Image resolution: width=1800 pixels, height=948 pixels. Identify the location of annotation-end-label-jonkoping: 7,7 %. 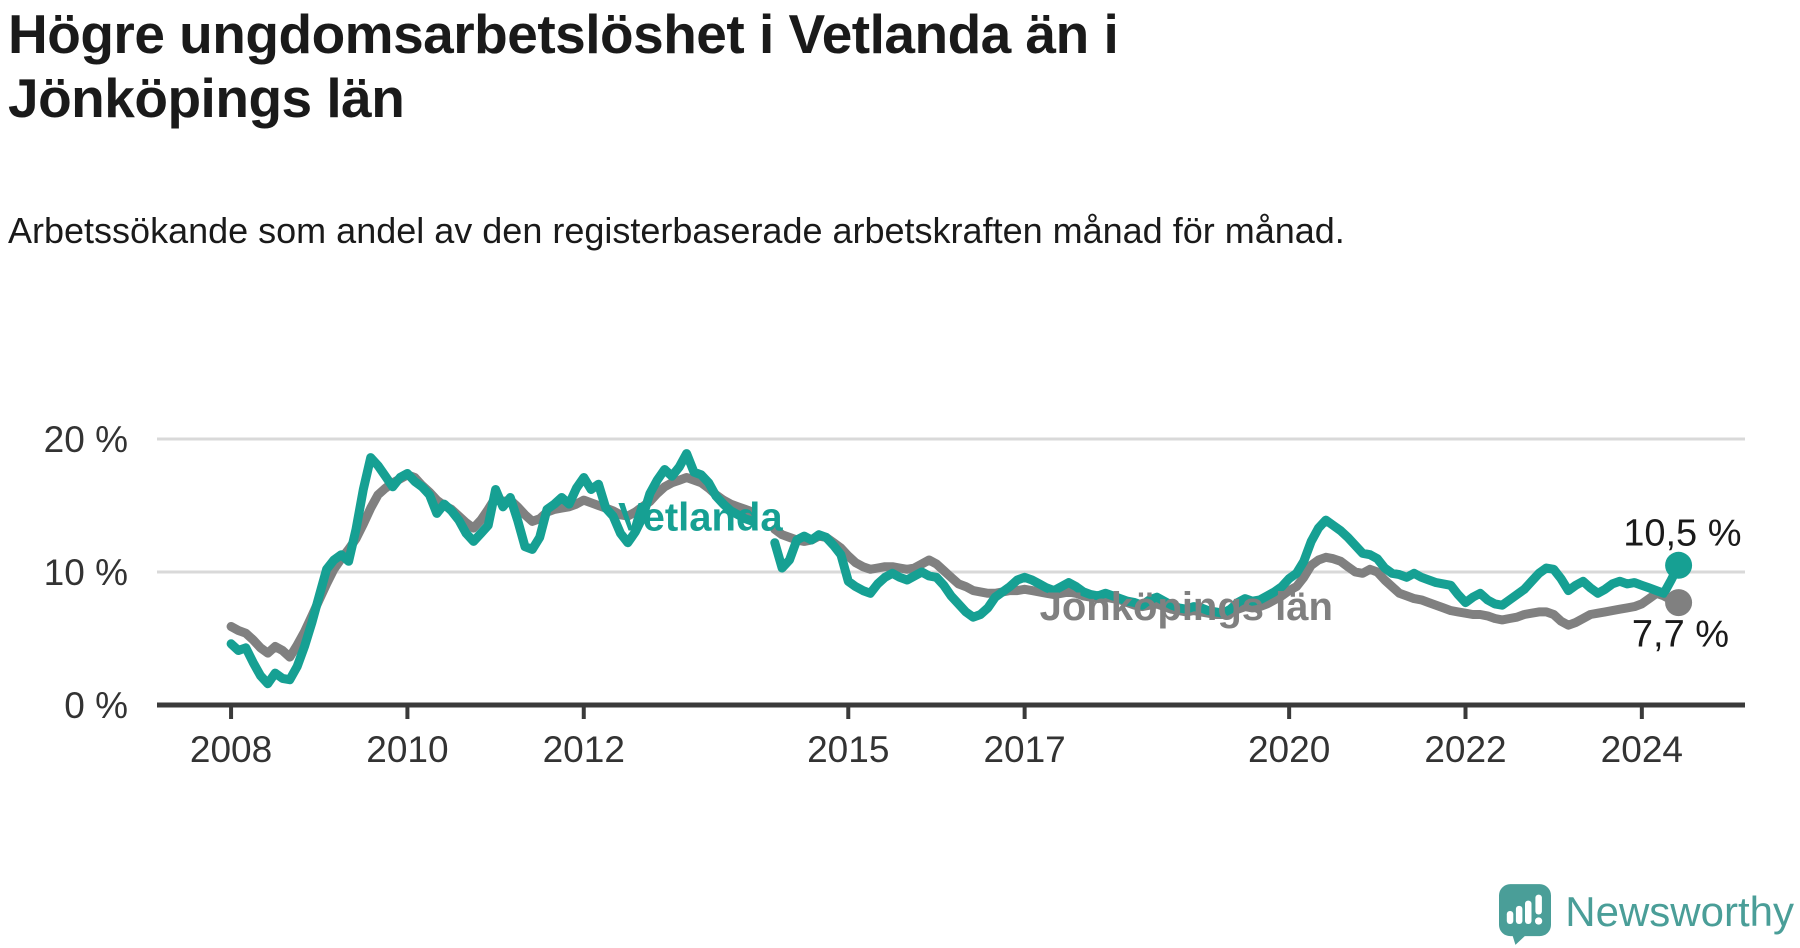
(1680, 635).